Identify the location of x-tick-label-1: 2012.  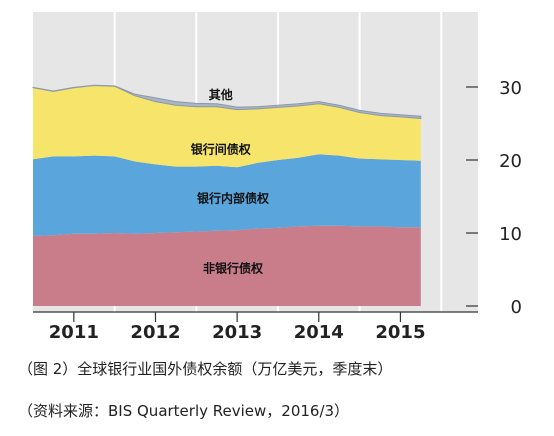
(155, 332).